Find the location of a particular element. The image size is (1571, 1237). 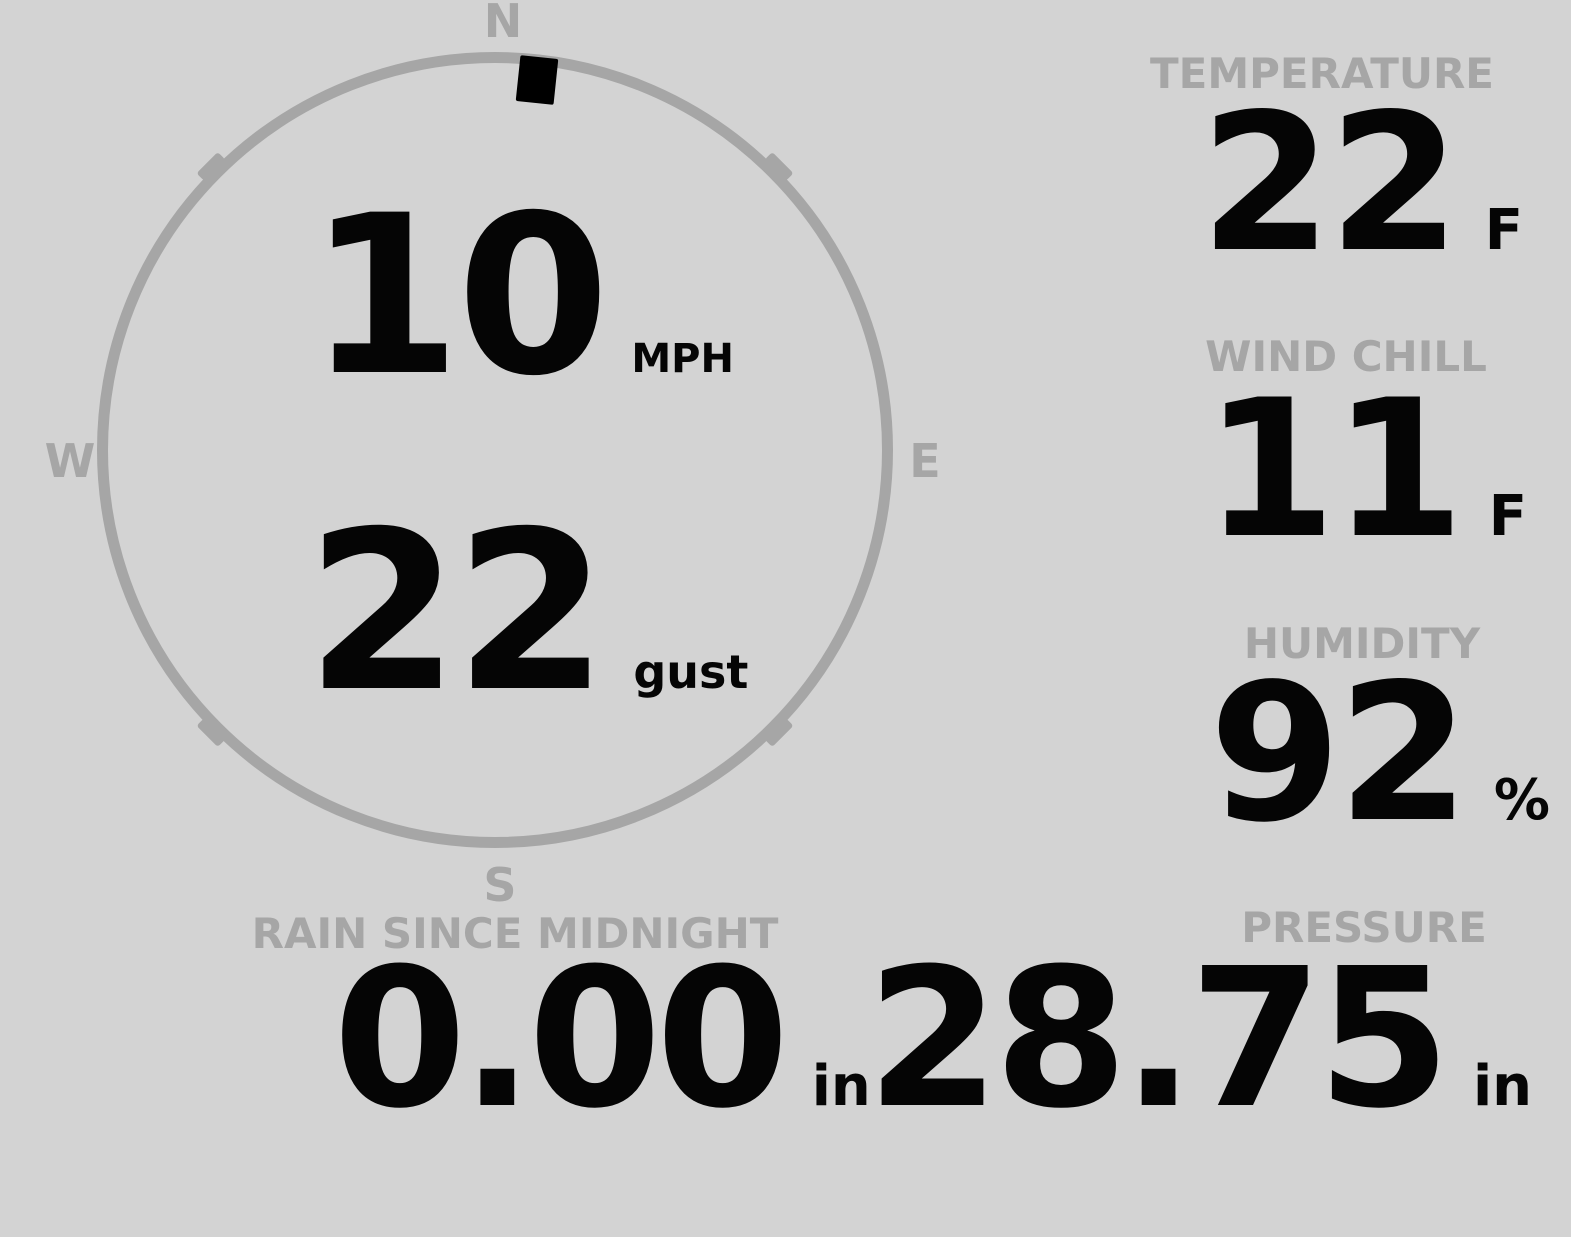

rain-since-midnight-value: 0.00 is located at coordinates (561, 1039).